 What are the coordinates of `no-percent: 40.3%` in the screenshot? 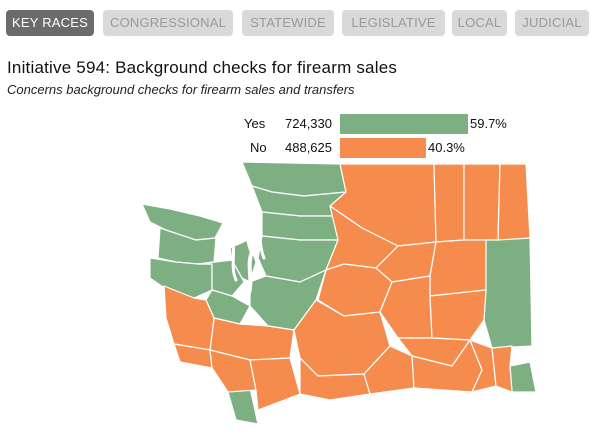 It's located at (446, 147).